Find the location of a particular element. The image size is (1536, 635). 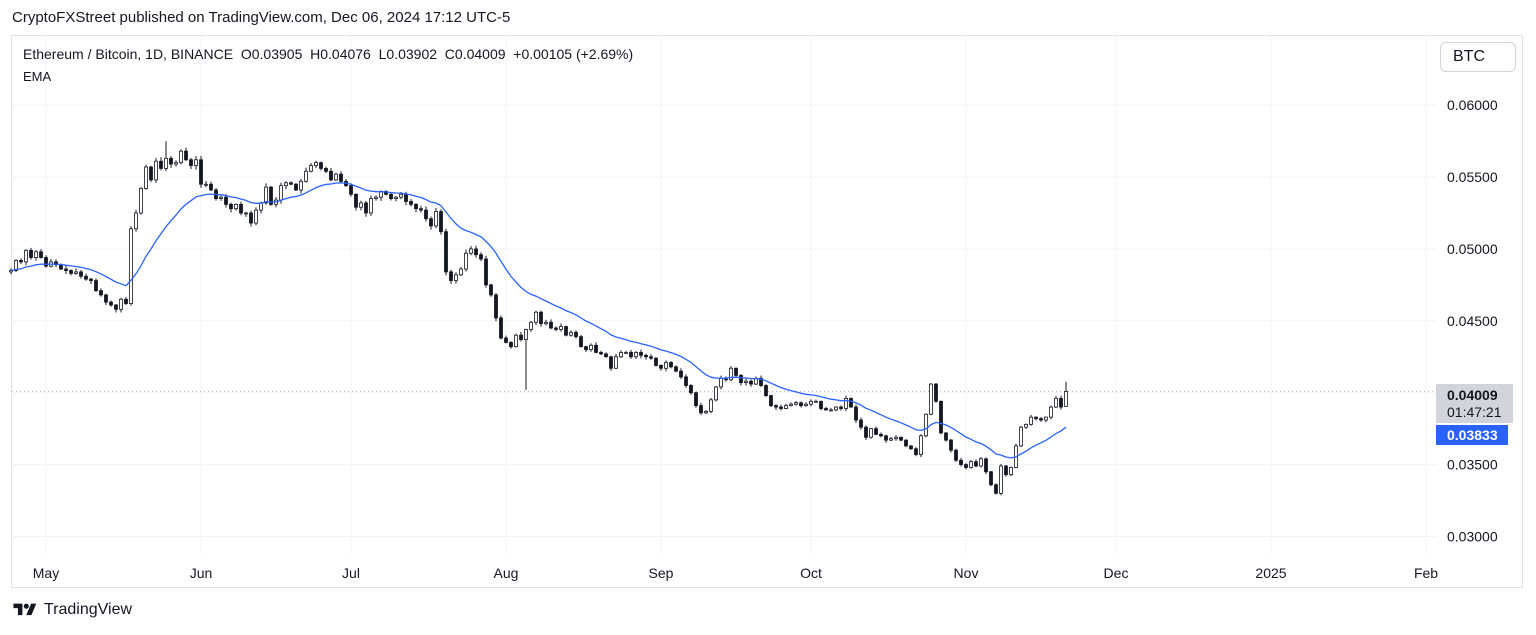

ema-value-label: 0.03833 is located at coordinates (1472, 435).